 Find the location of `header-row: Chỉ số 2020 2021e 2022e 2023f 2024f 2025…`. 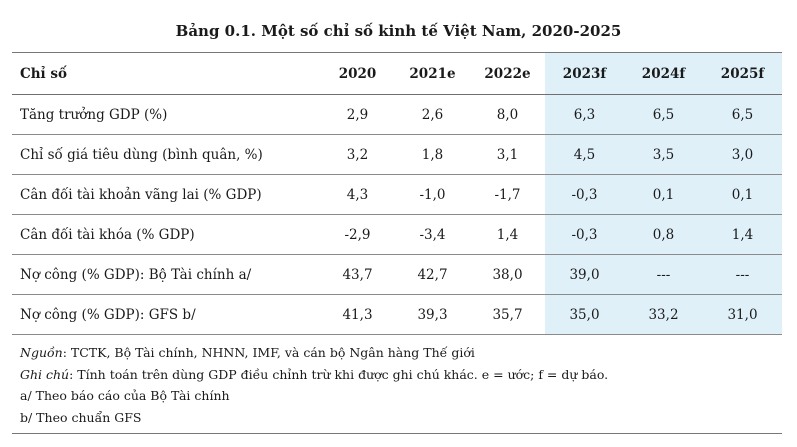

header-row: Chỉ số 2020 2021e 2022e 2023f 2024f 2025… is located at coordinates (397, 74).